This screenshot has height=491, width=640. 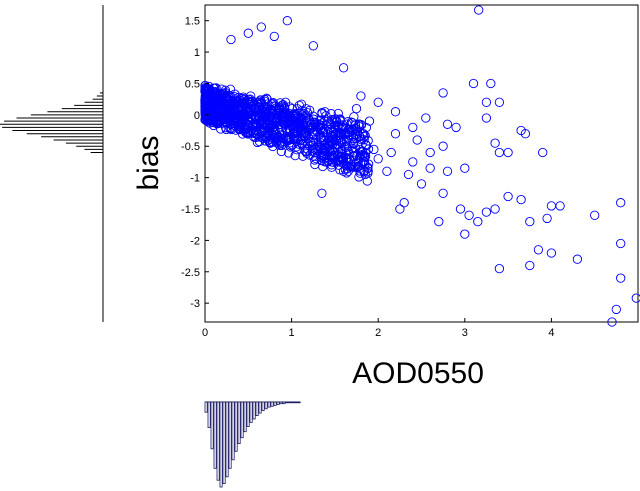 What do you see at coordinates (197, 53) in the screenshot?
I see `y-tick-label: 1` at bounding box center [197, 53].